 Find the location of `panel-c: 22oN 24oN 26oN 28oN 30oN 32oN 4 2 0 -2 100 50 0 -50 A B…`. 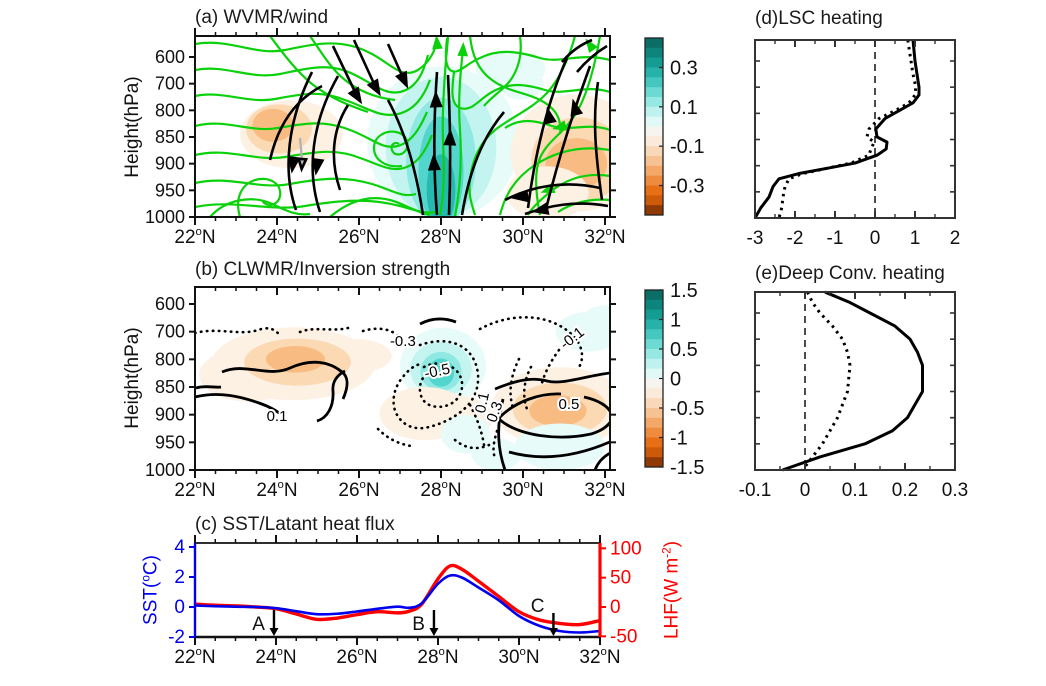

panel-c: 22oN 24oN 26oN 28oN 30oN 32oN 4 2 0 -2 100 50 0 -50 A B… is located at coordinates (405, 601).